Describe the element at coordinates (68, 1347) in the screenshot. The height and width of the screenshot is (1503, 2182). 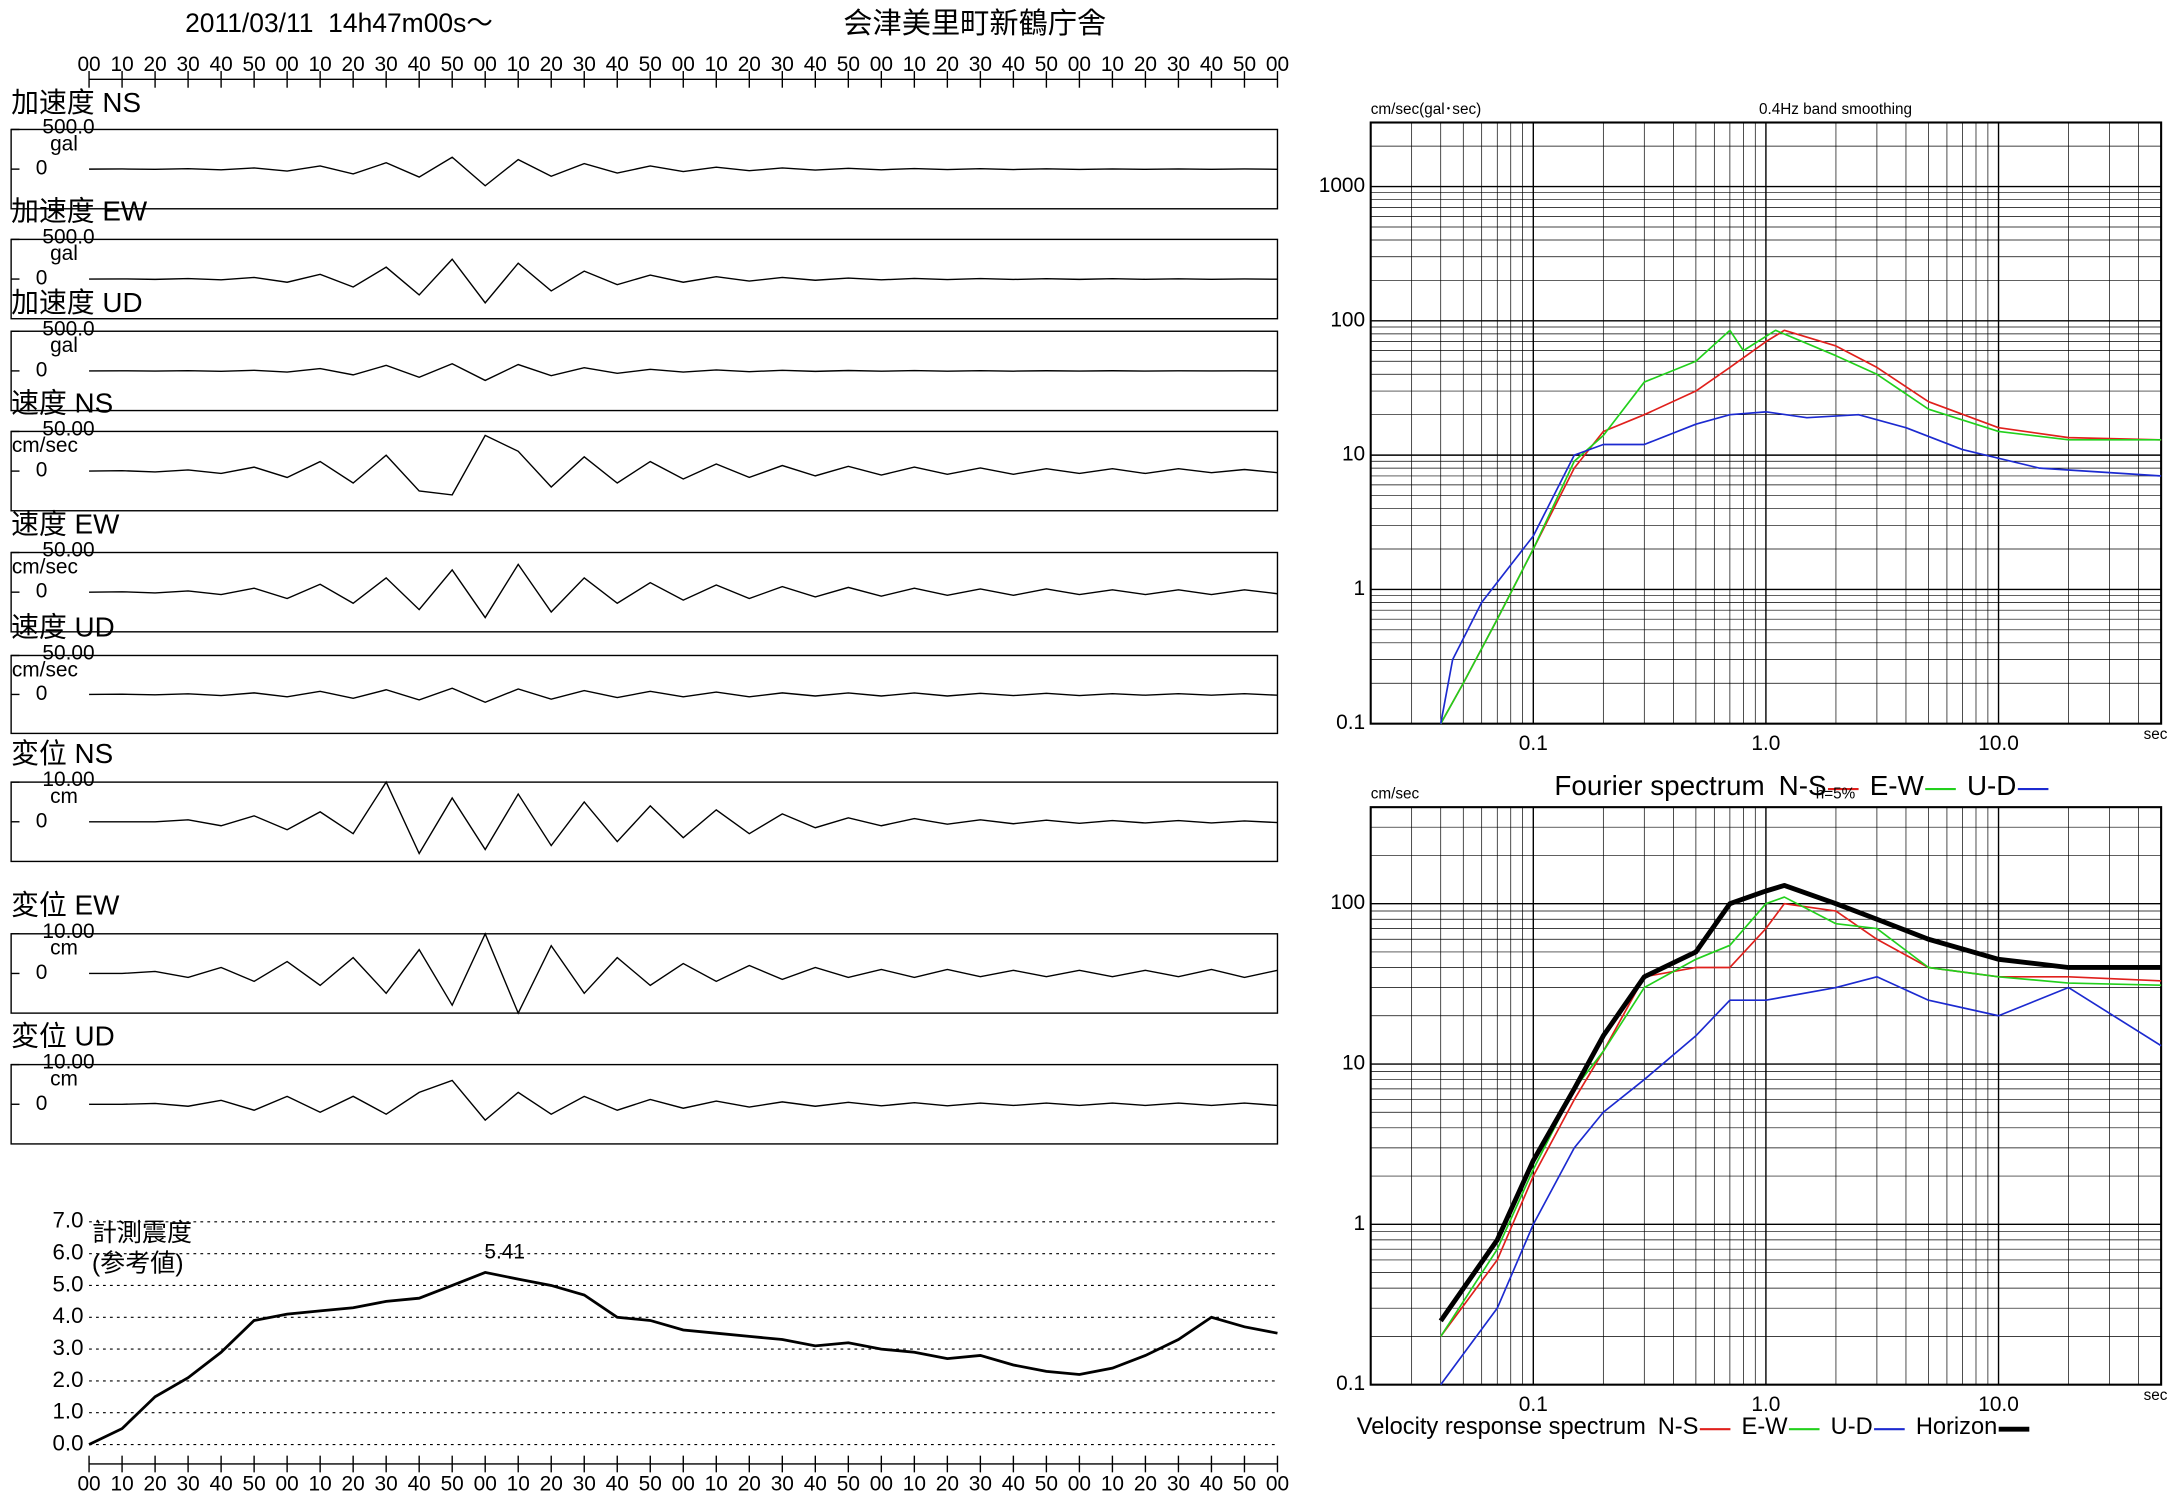
I see `y-tick-label: 3.0` at that location.